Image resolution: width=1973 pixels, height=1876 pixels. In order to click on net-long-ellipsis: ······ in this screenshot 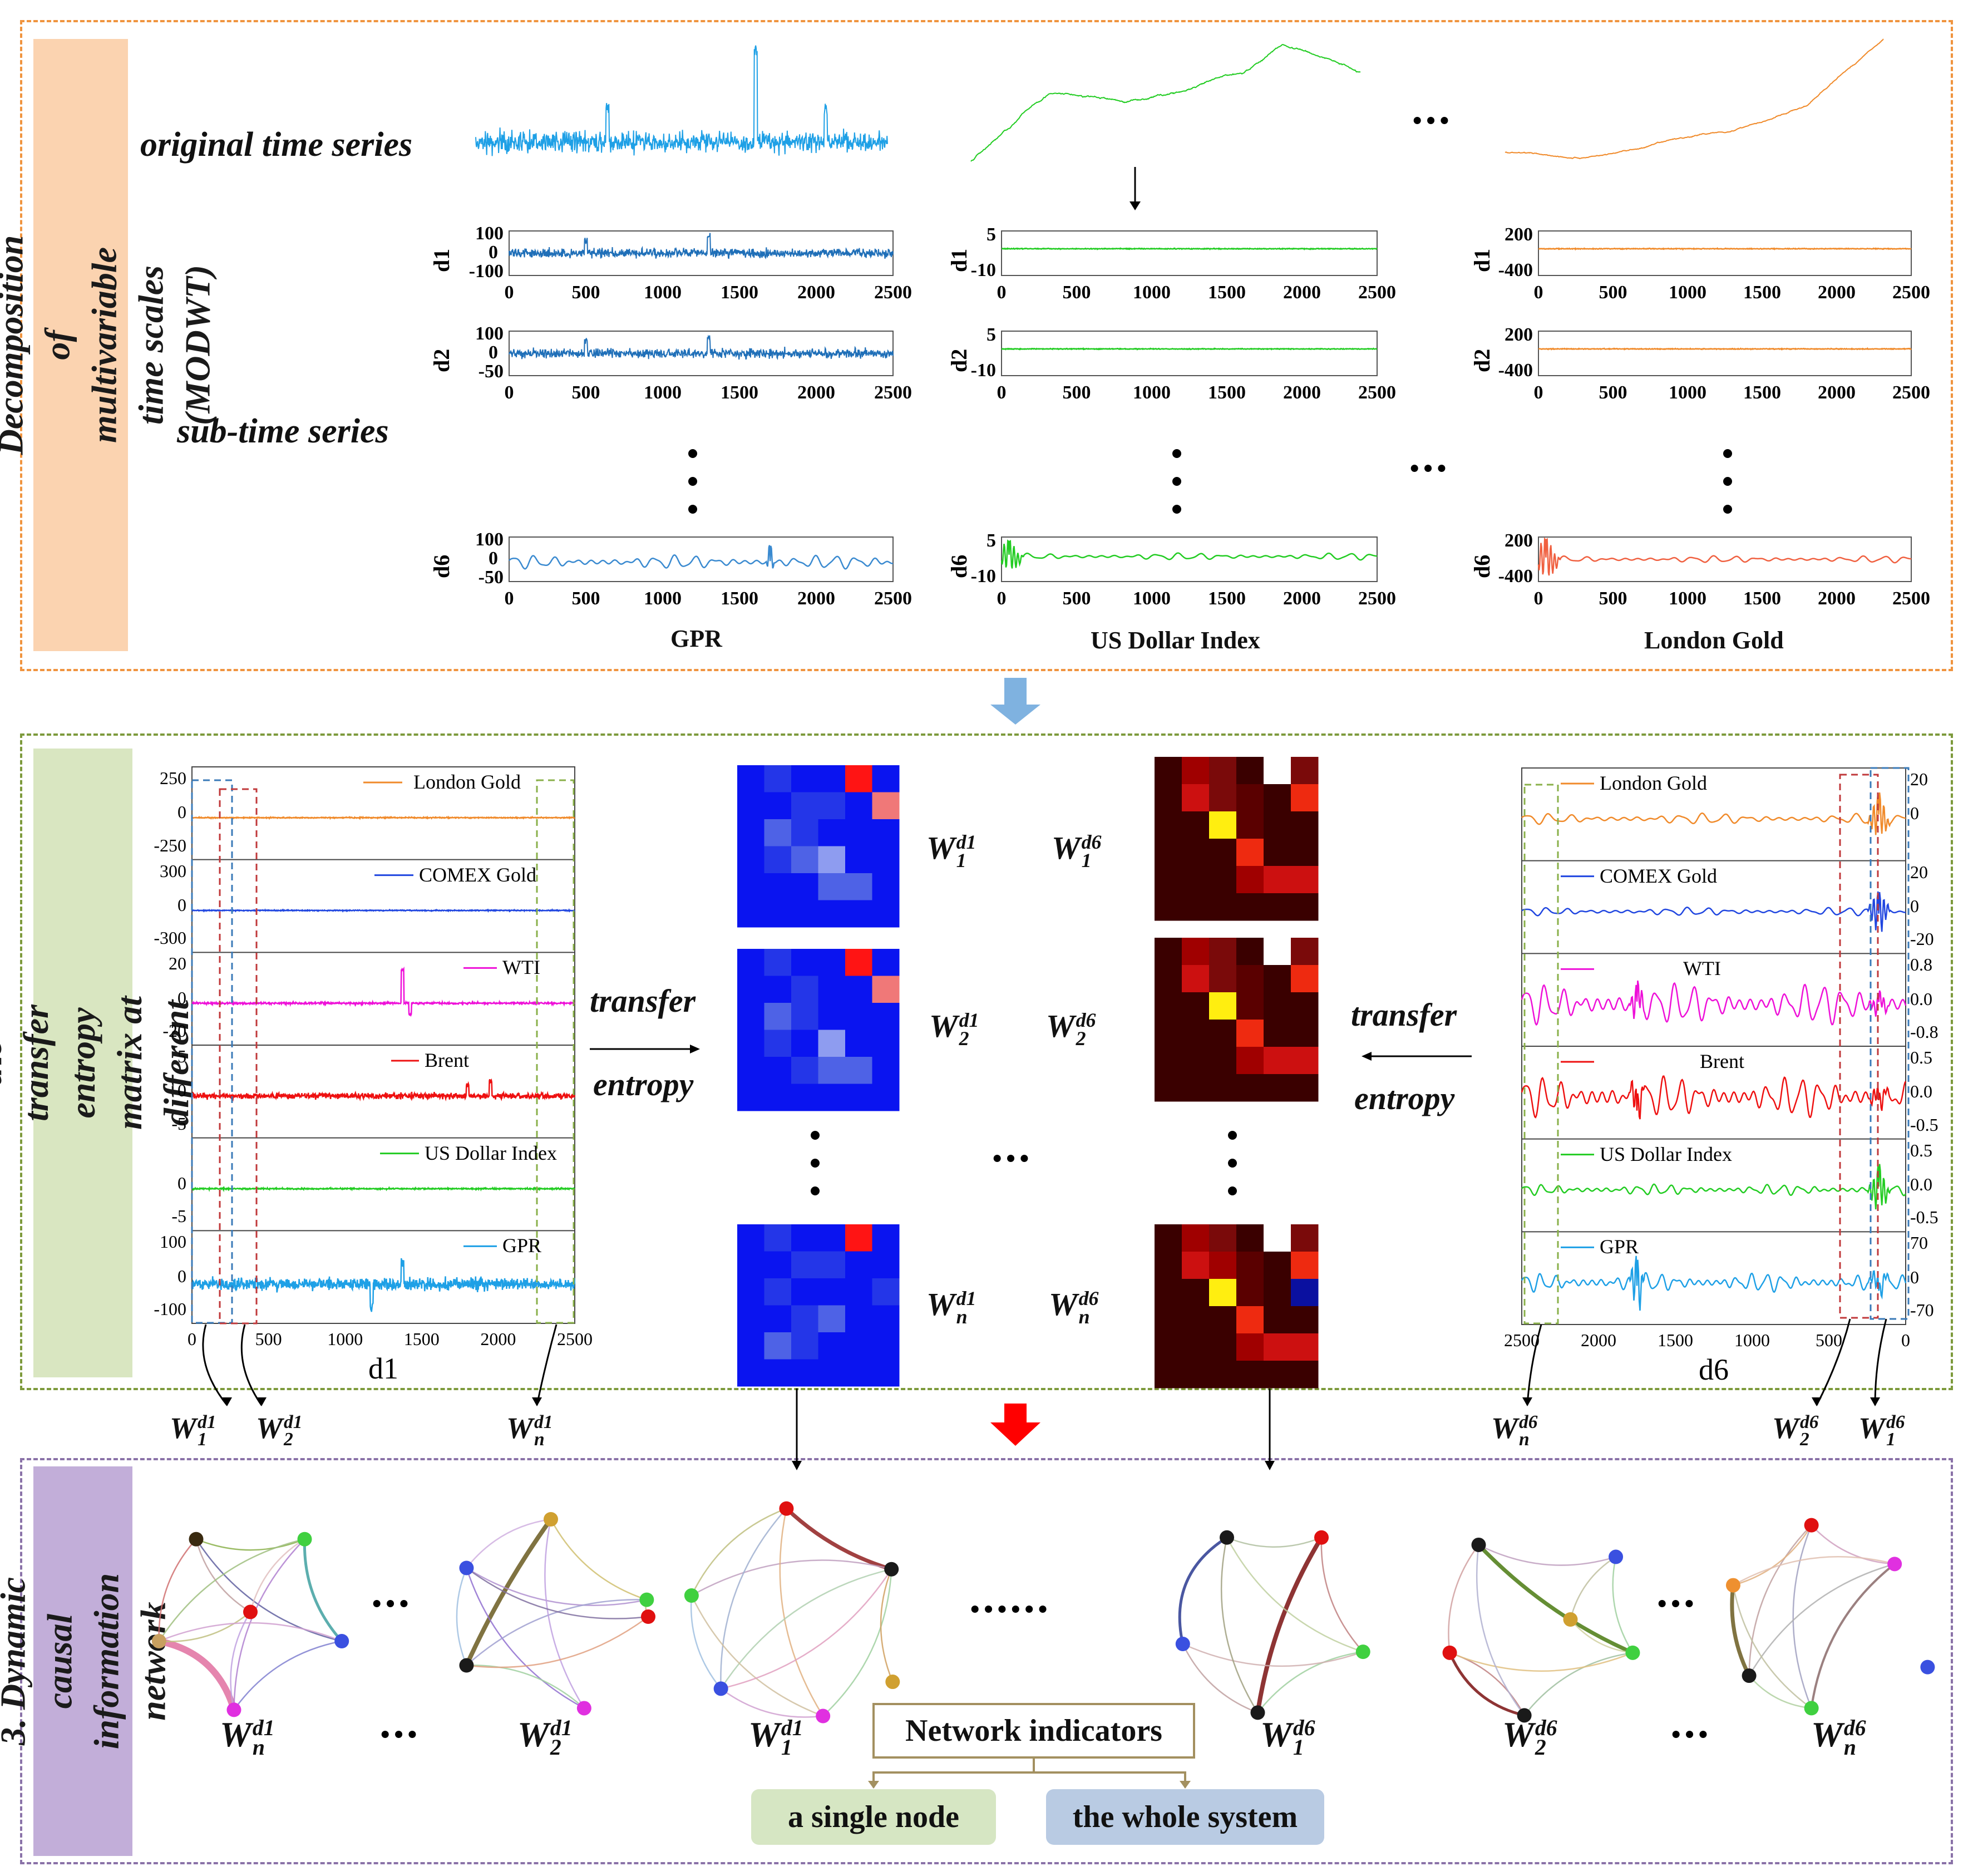, I will do `click(1009, 1609)`.